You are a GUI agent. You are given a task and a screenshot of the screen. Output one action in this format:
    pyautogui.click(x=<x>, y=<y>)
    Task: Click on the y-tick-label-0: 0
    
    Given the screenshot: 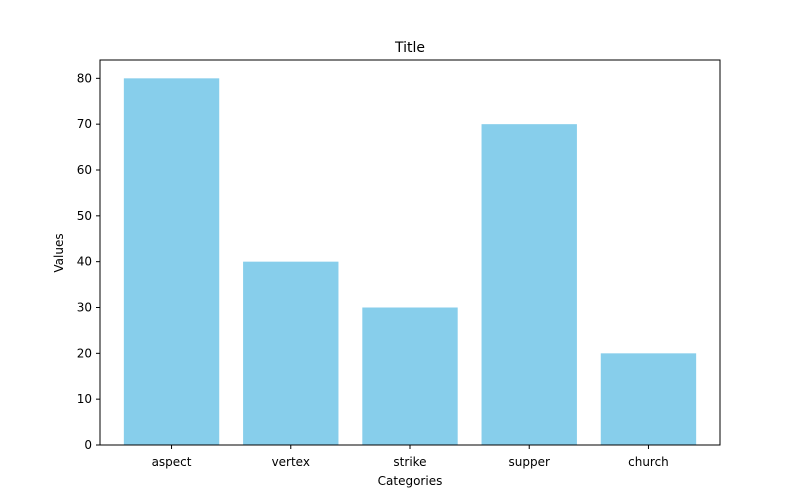 What is the action you would take?
    pyautogui.click(x=88, y=445)
    